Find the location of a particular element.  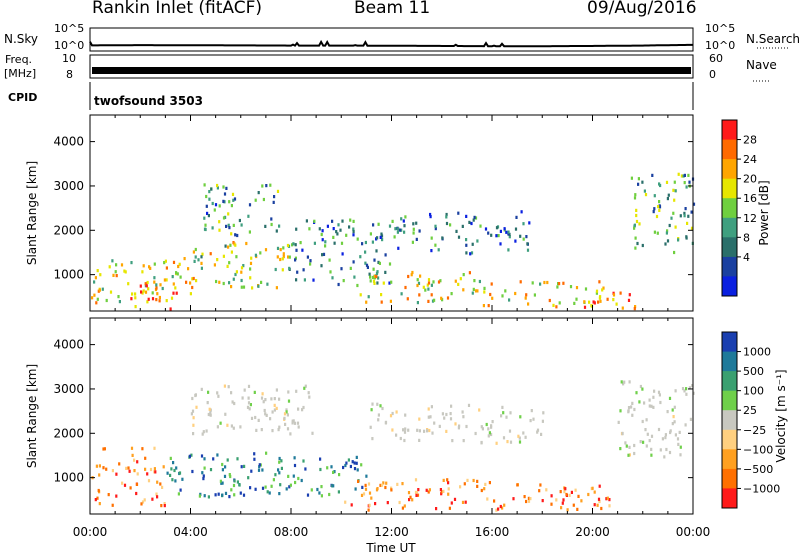

colorbar-tick-label: 20 is located at coordinates (750, 179).